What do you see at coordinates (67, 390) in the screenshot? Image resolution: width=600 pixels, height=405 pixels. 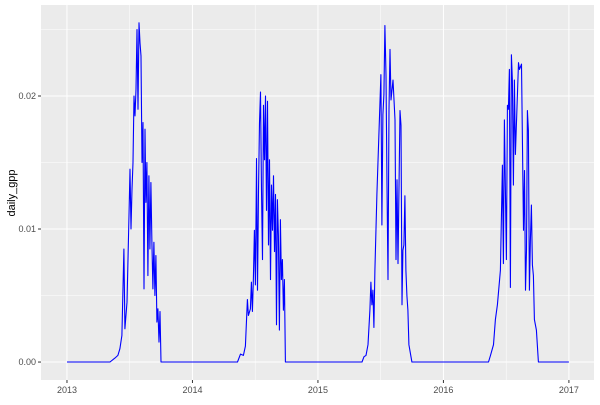 I see `x-tick-label: 2013` at bounding box center [67, 390].